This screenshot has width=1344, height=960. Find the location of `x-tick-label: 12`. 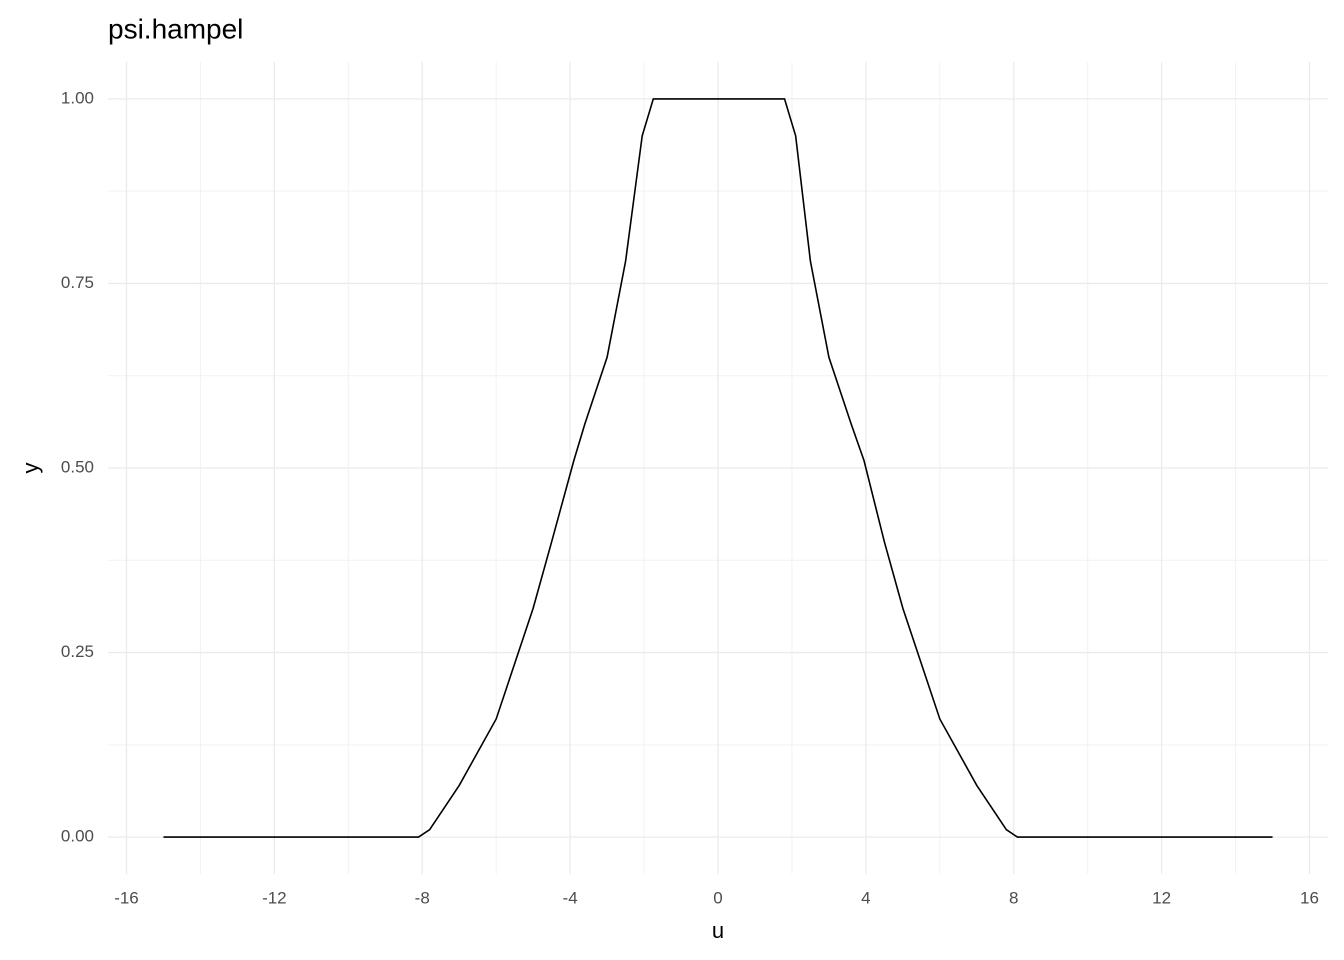

x-tick-label: 12 is located at coordinates (1161, 897).